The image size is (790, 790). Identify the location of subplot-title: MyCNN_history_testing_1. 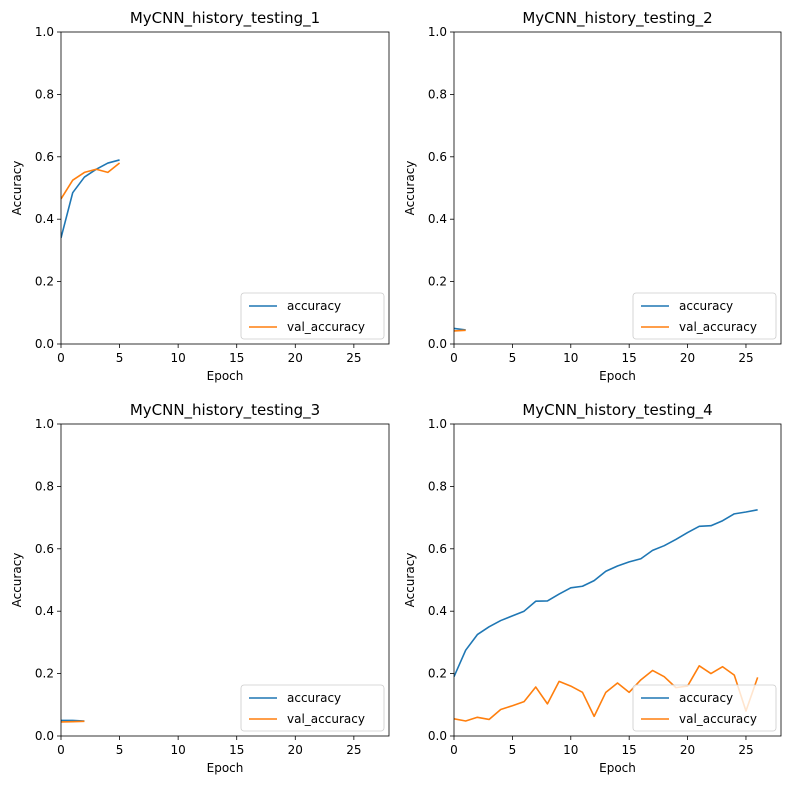
(225, 18).